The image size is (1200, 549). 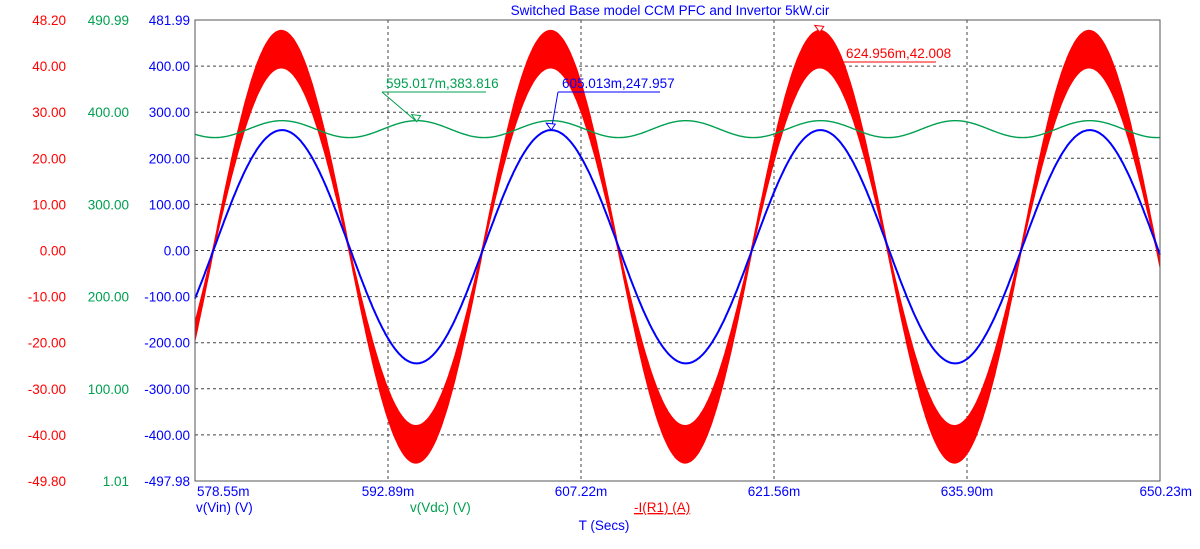 I want to click on y-tick-label-current: 30.00, so click(x=49, y=112).